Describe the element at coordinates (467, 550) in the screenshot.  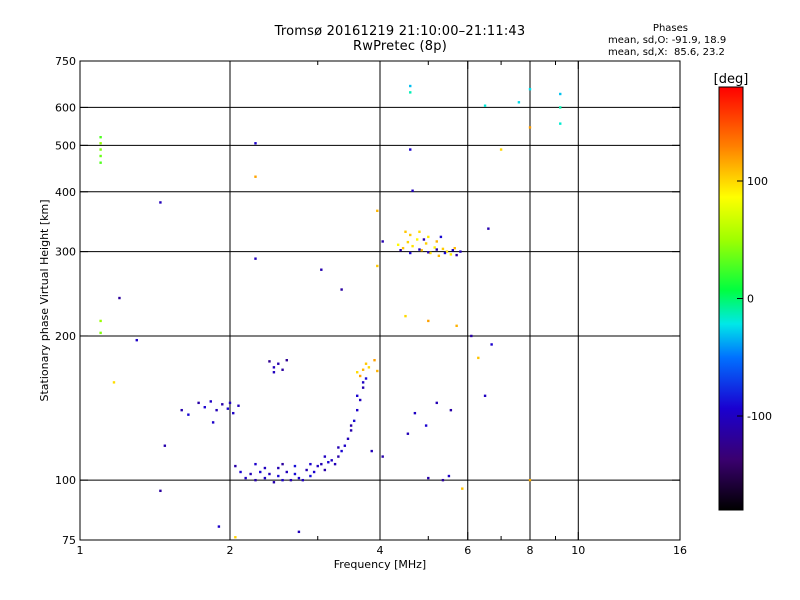
I see `x-tick-label: 6` at that location.